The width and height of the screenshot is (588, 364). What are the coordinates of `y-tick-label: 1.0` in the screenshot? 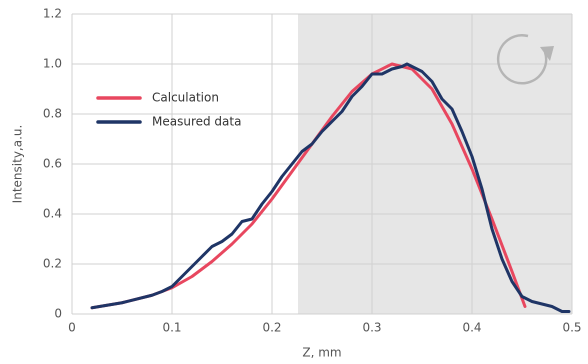 It's located at (52, 64).